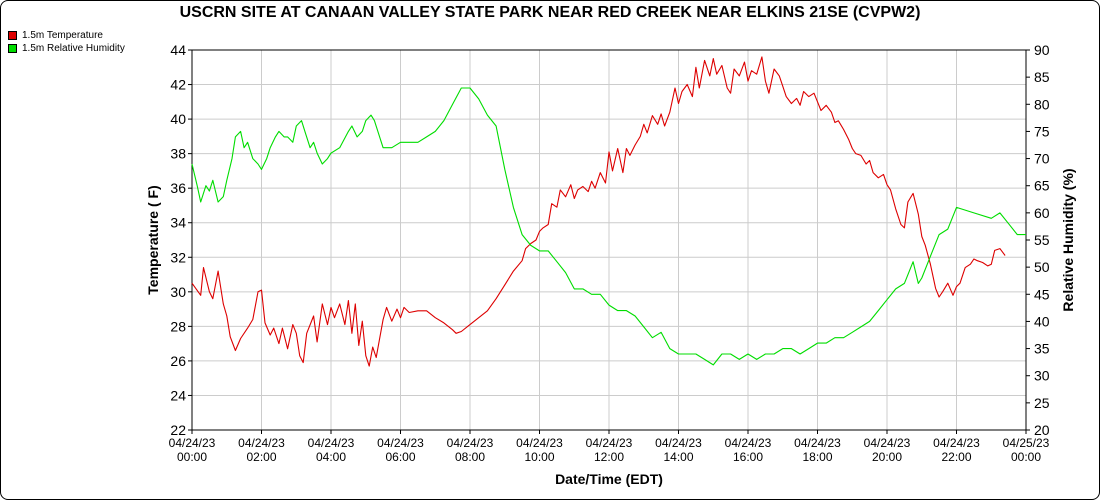  I want to click on y-left-tick-label: 26, so click(178, 361).